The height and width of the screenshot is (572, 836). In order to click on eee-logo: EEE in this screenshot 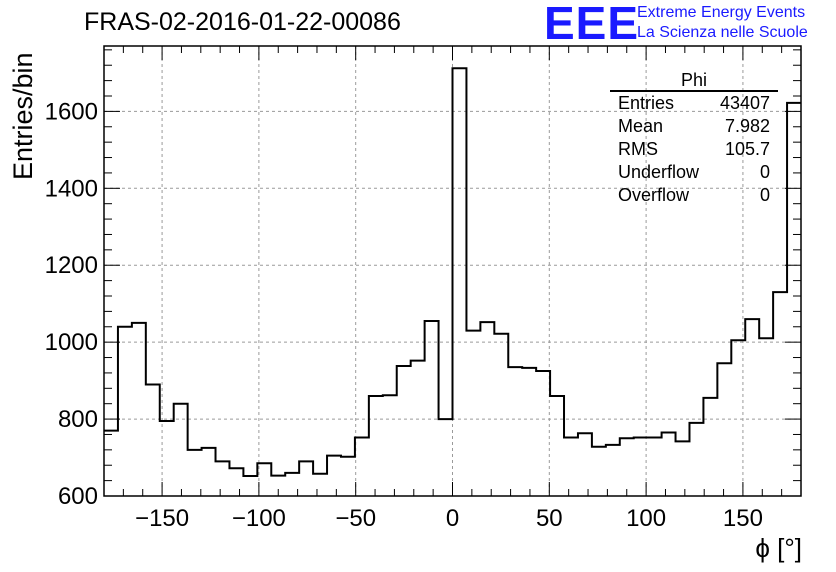, I will do `click(592, 24)`.